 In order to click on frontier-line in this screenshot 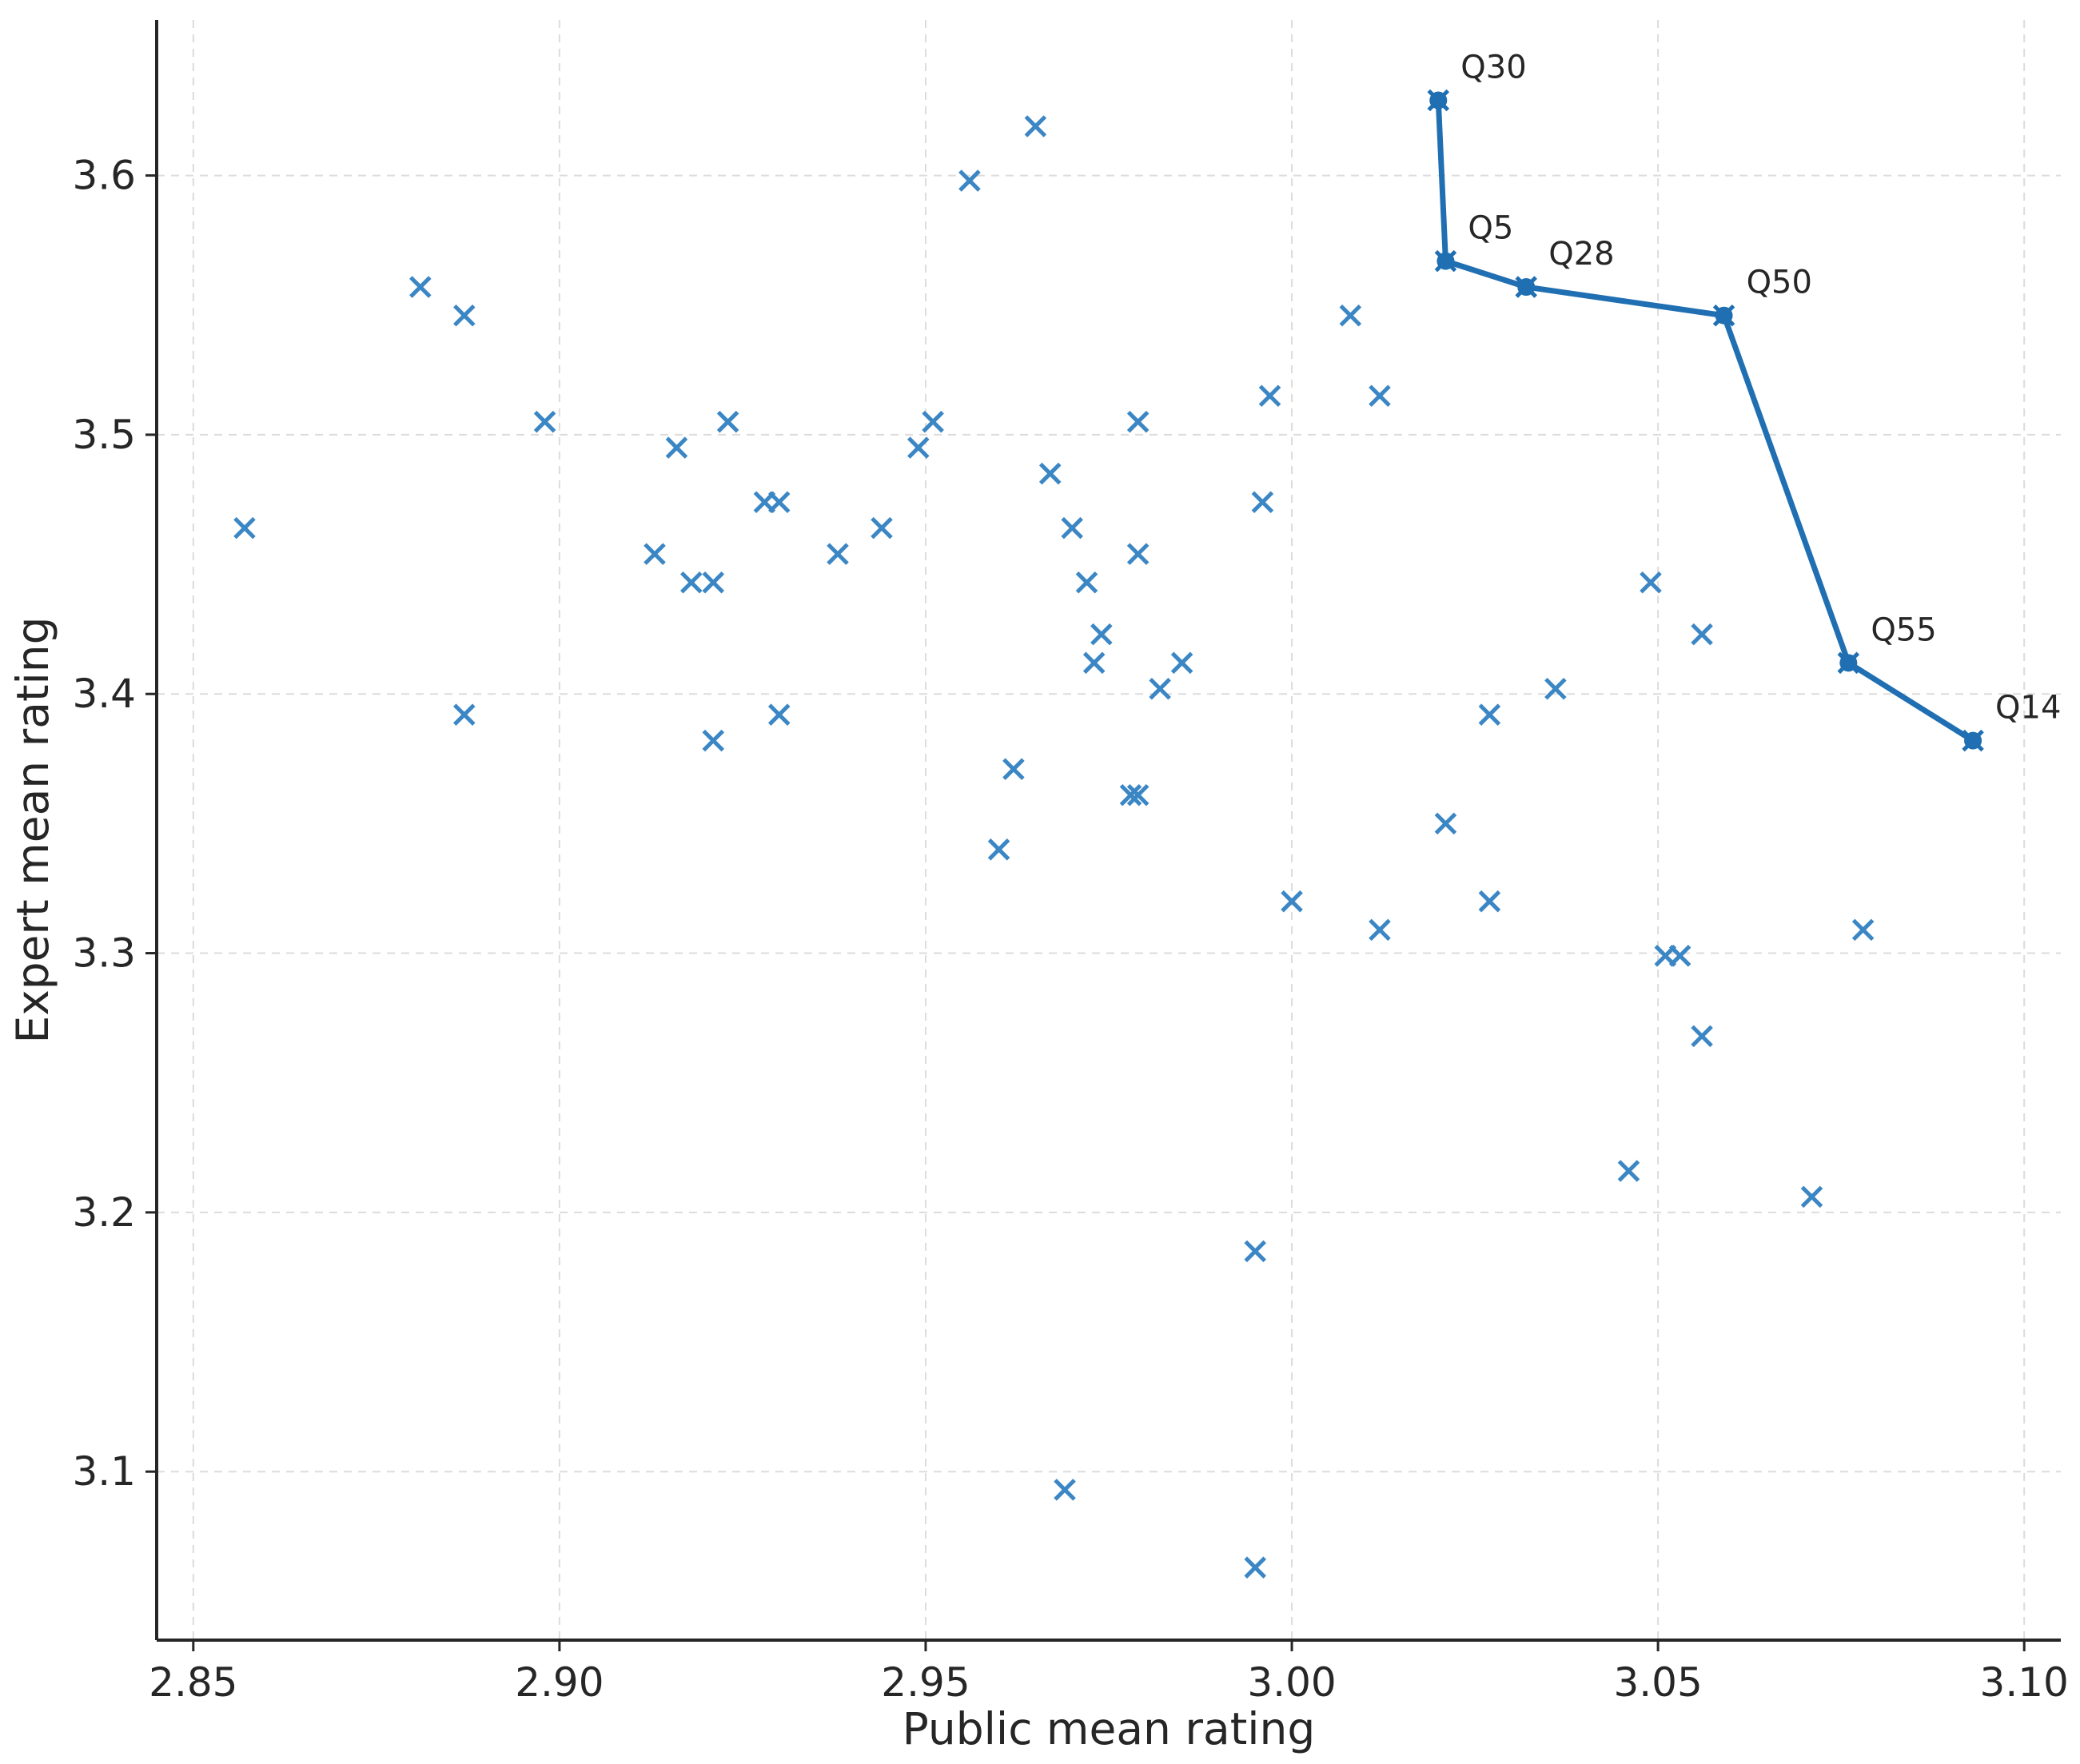, I will do `click(1704, 421)`.